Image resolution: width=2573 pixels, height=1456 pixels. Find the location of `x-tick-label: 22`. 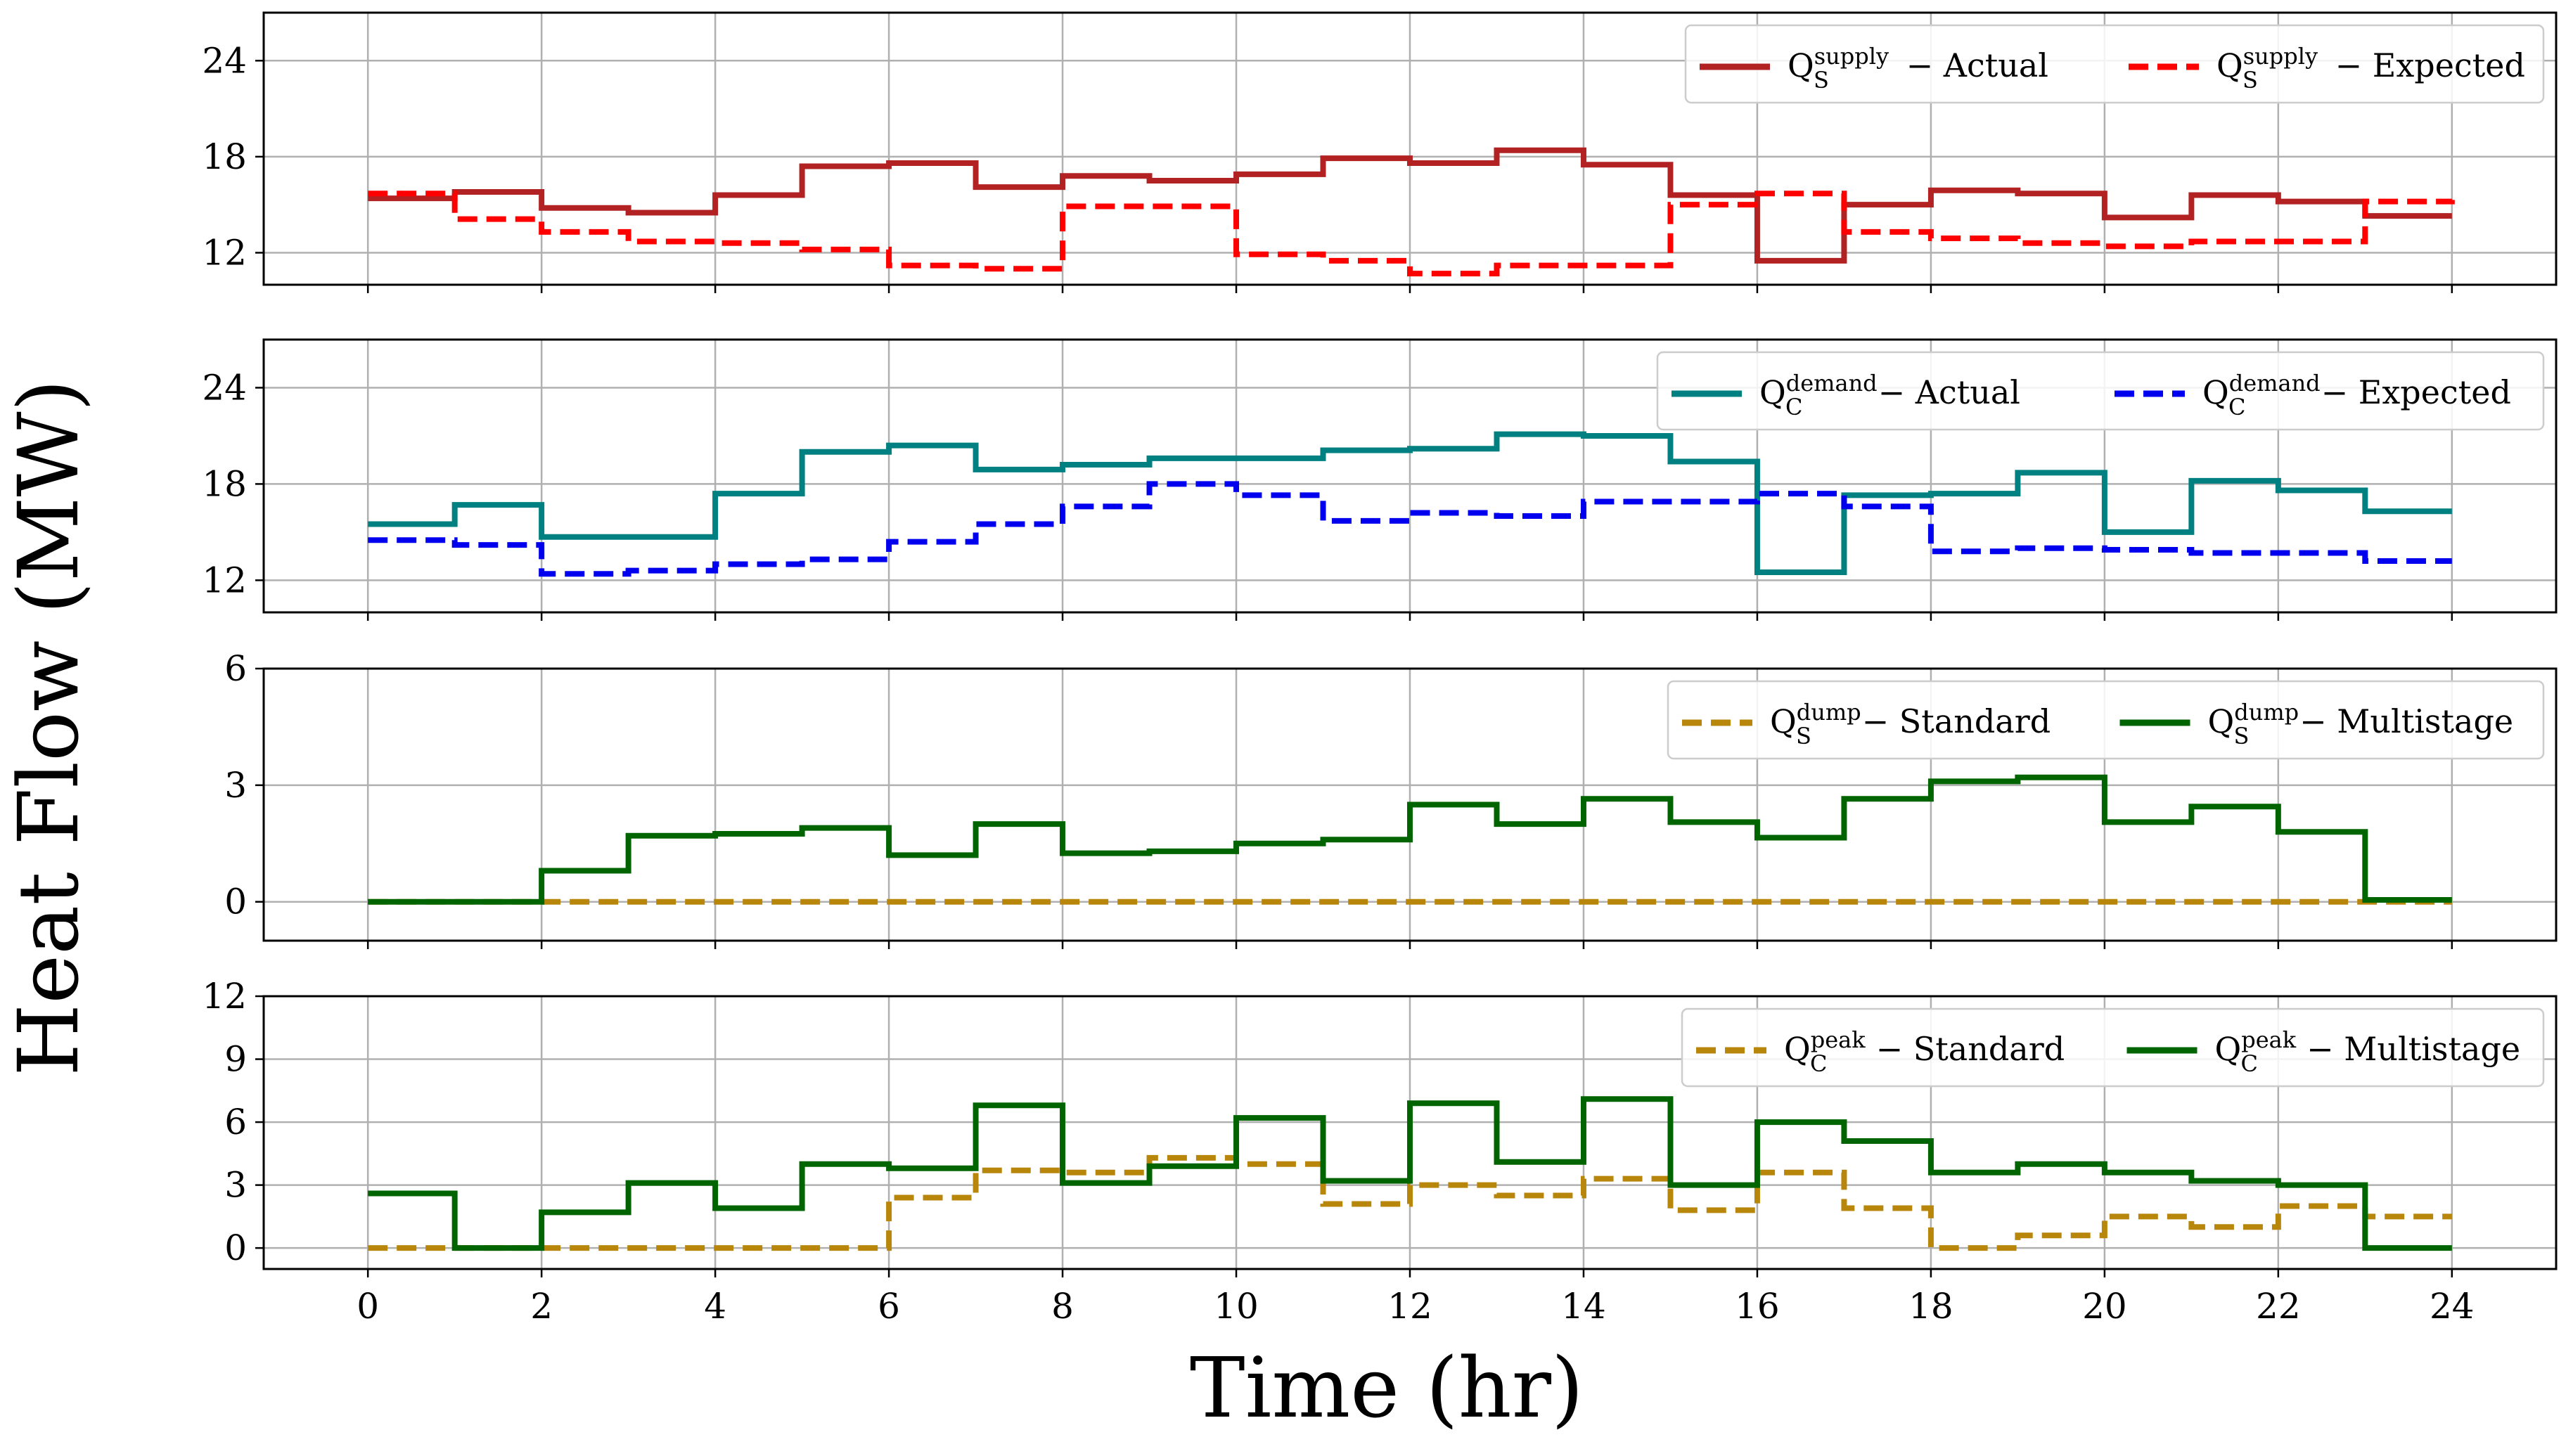

x-tick-label: 22 is located at coordinates (2278, 1306).